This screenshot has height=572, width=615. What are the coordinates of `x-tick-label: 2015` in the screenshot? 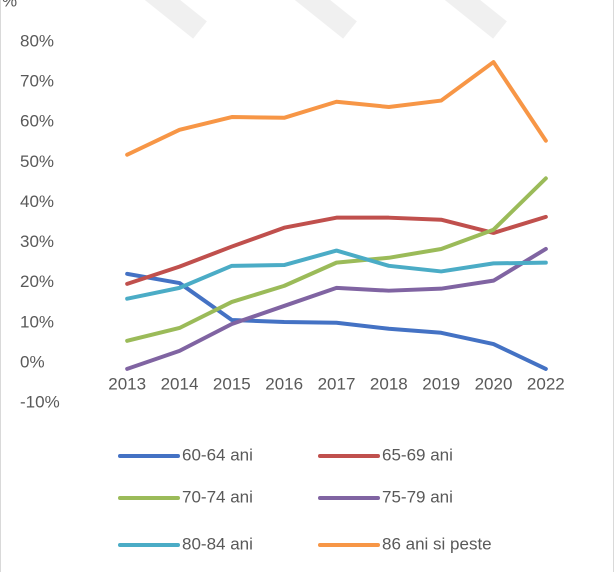 It's located at (232, 383).